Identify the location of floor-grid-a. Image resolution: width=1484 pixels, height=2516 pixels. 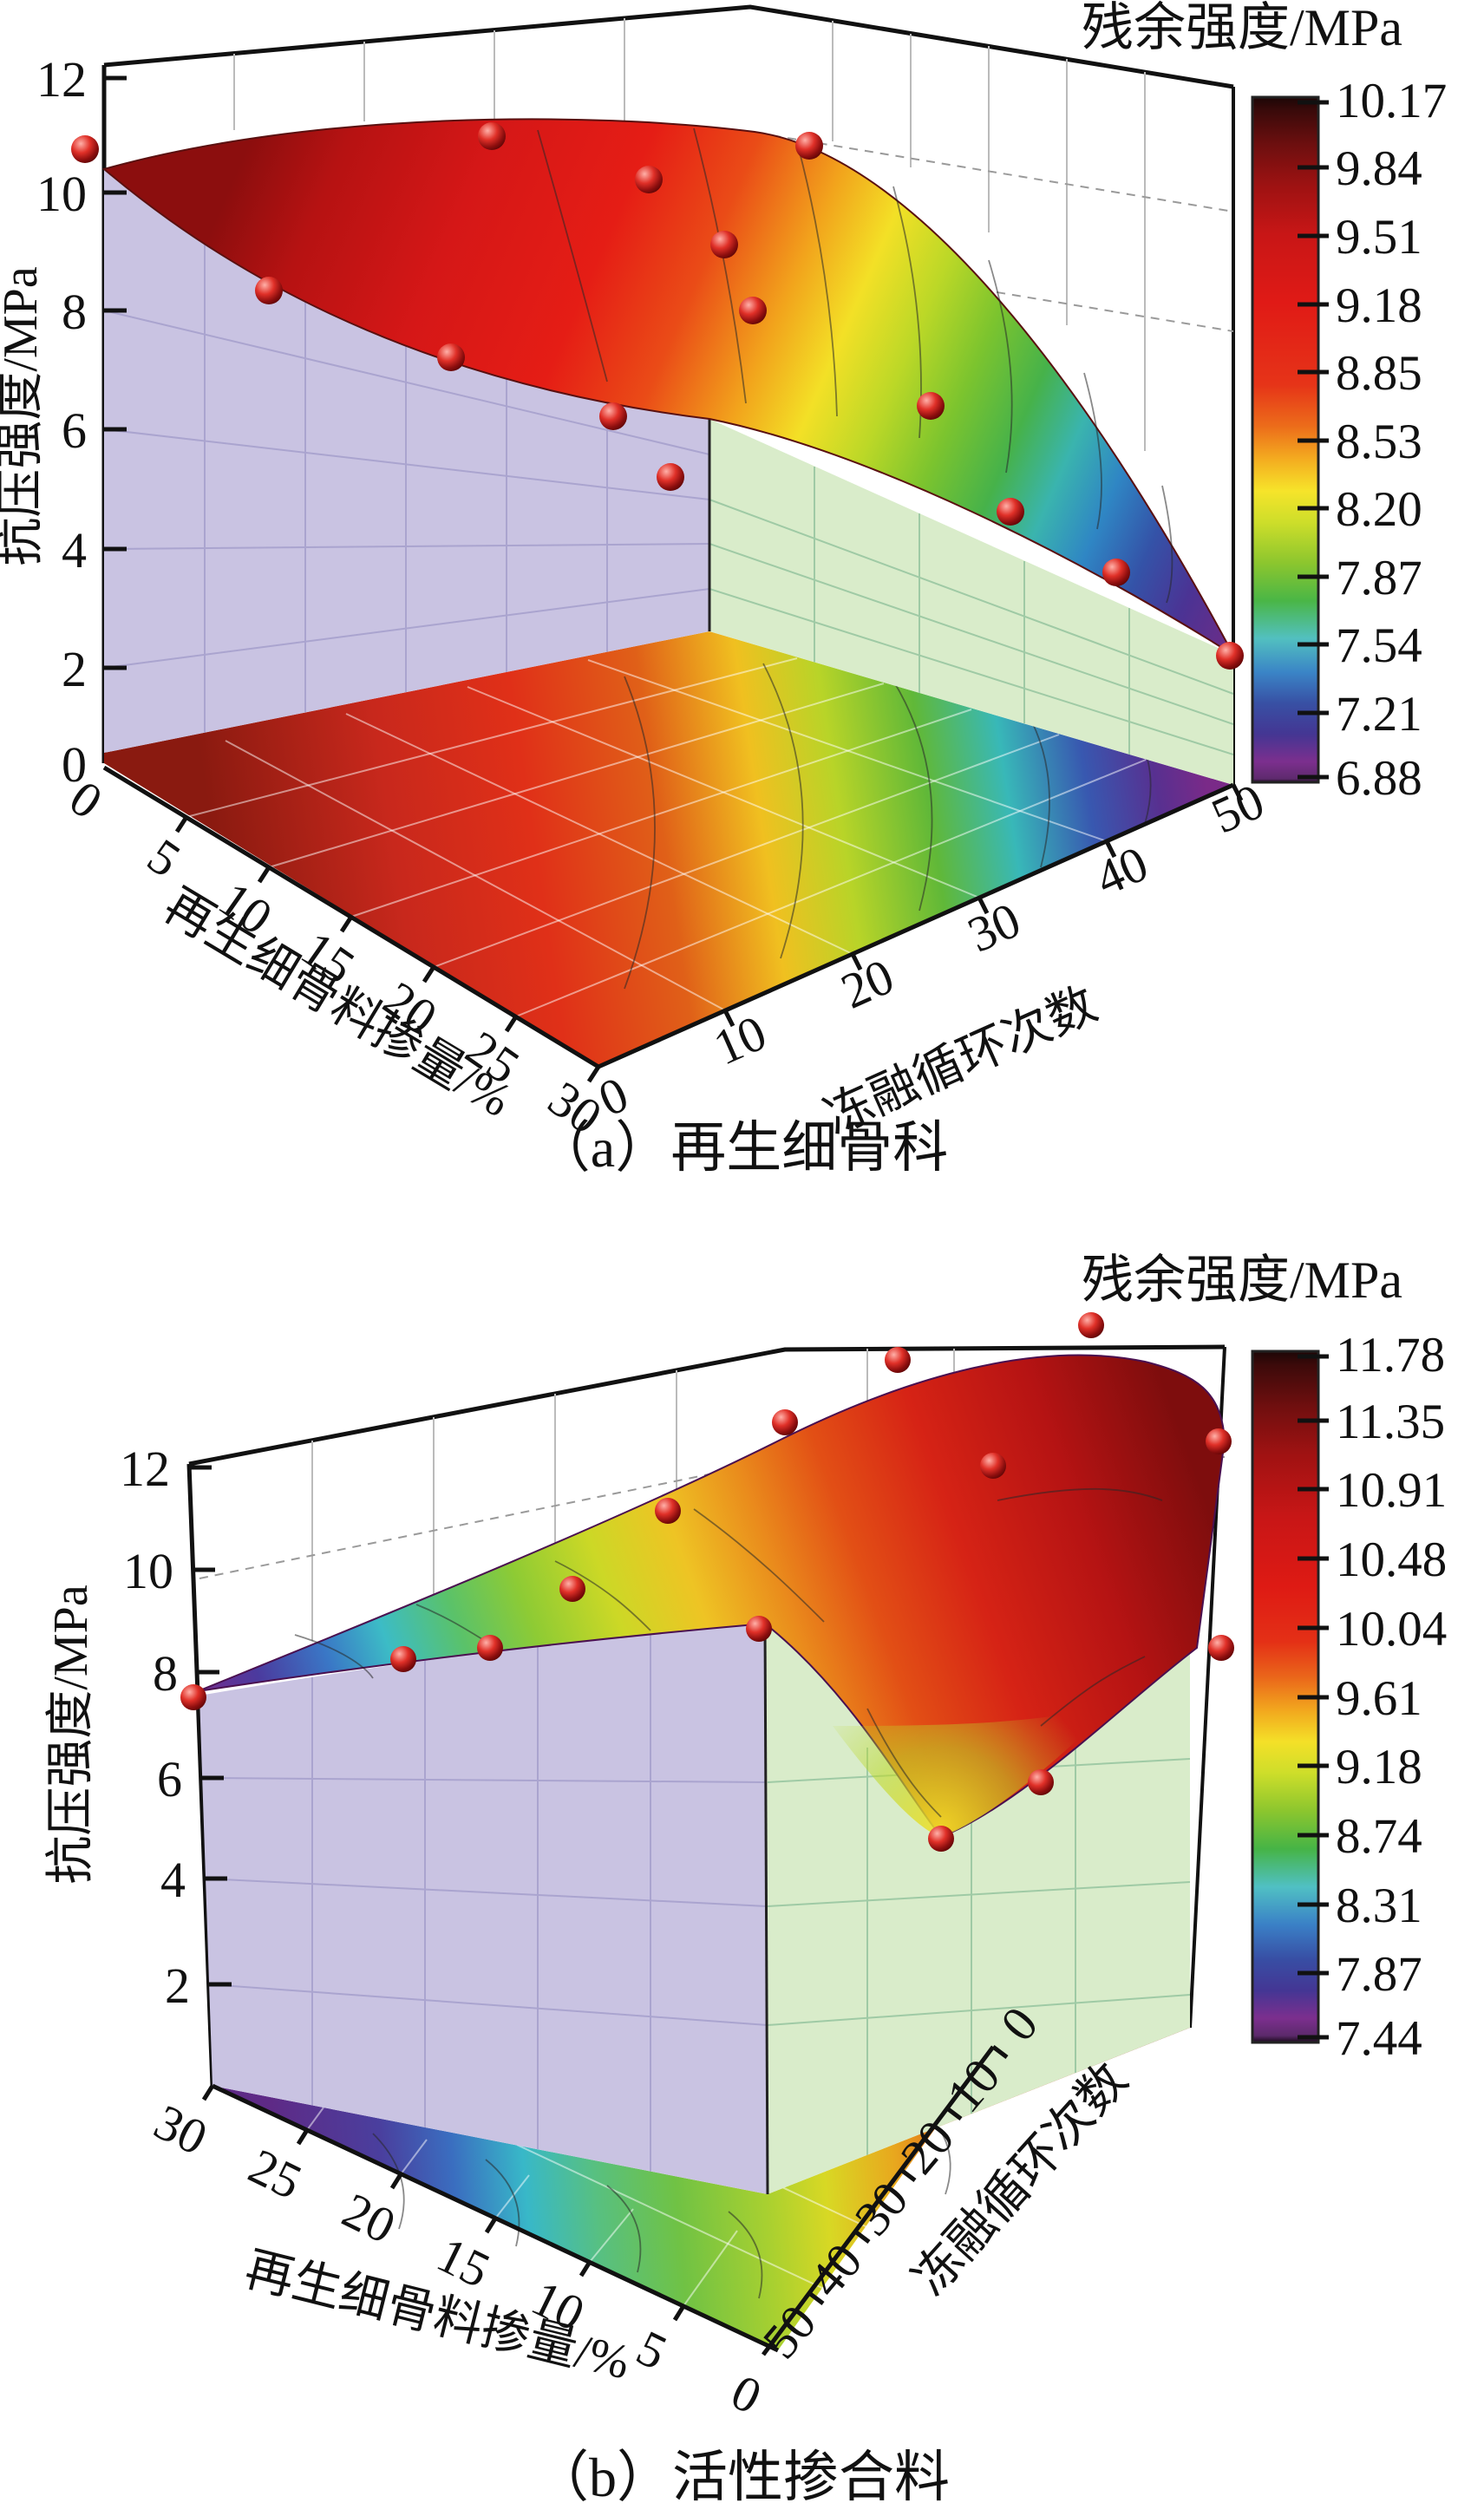
(666, 837).